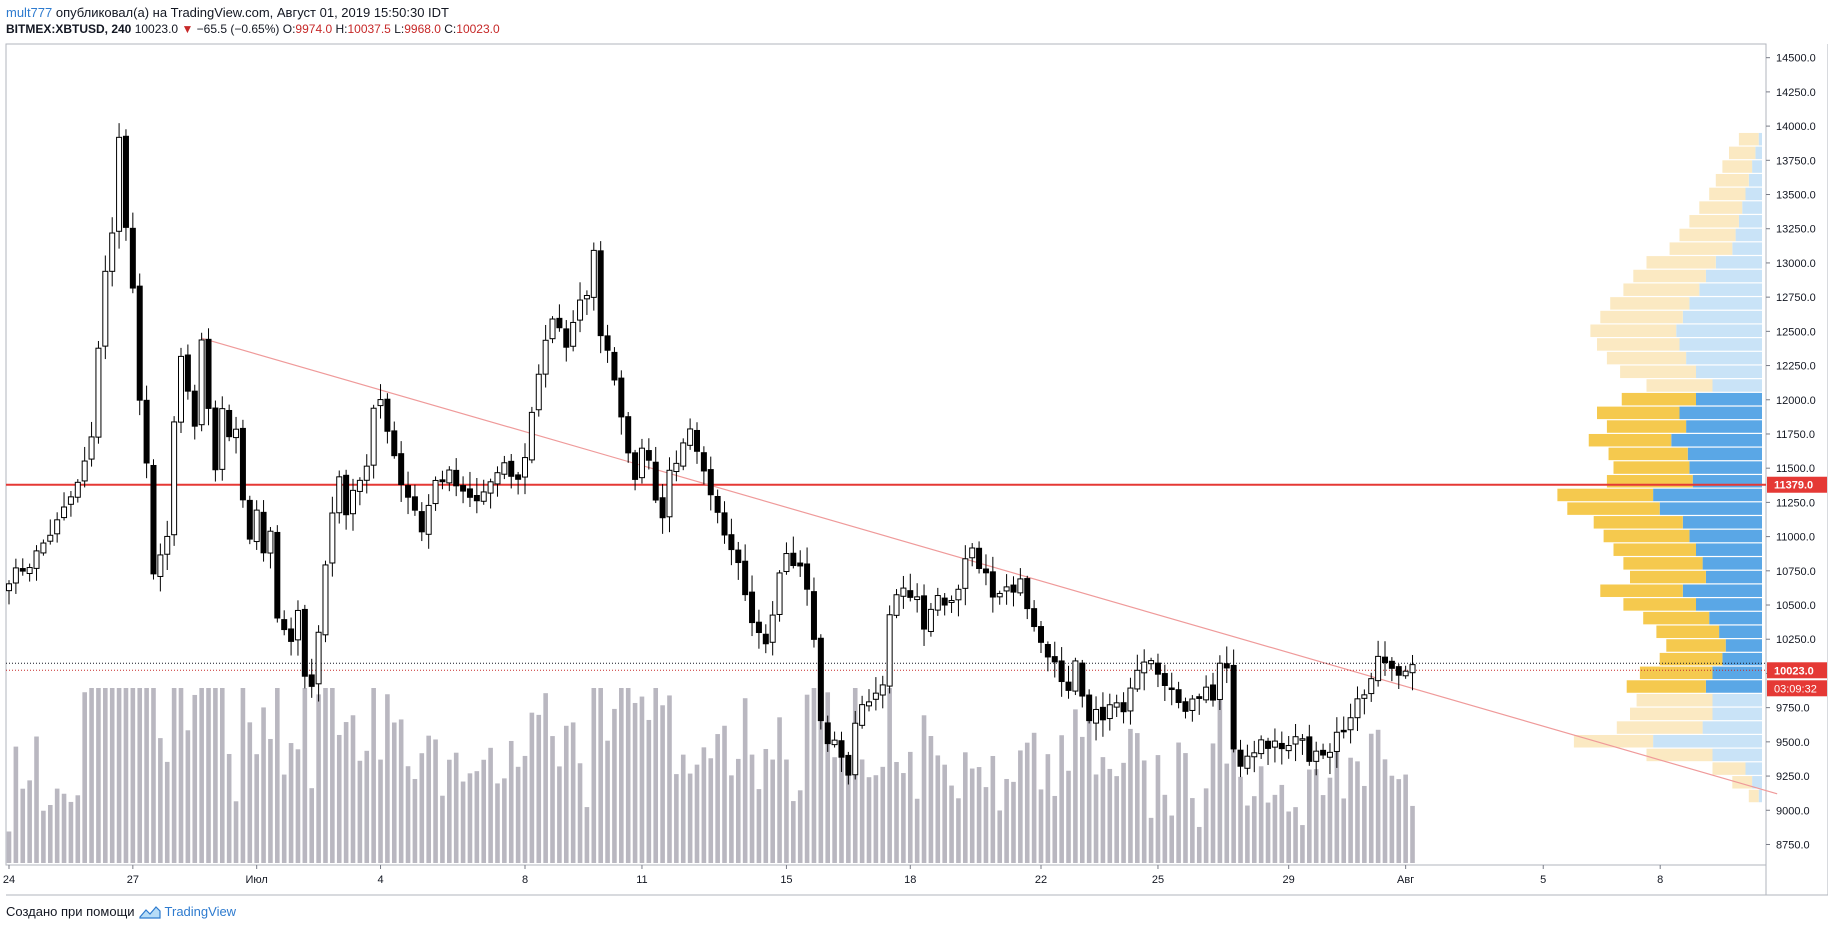  Describe the element at coordinates (1796, 161) in the screenshot. I see `price-tick-label: 13750.0` at that location.